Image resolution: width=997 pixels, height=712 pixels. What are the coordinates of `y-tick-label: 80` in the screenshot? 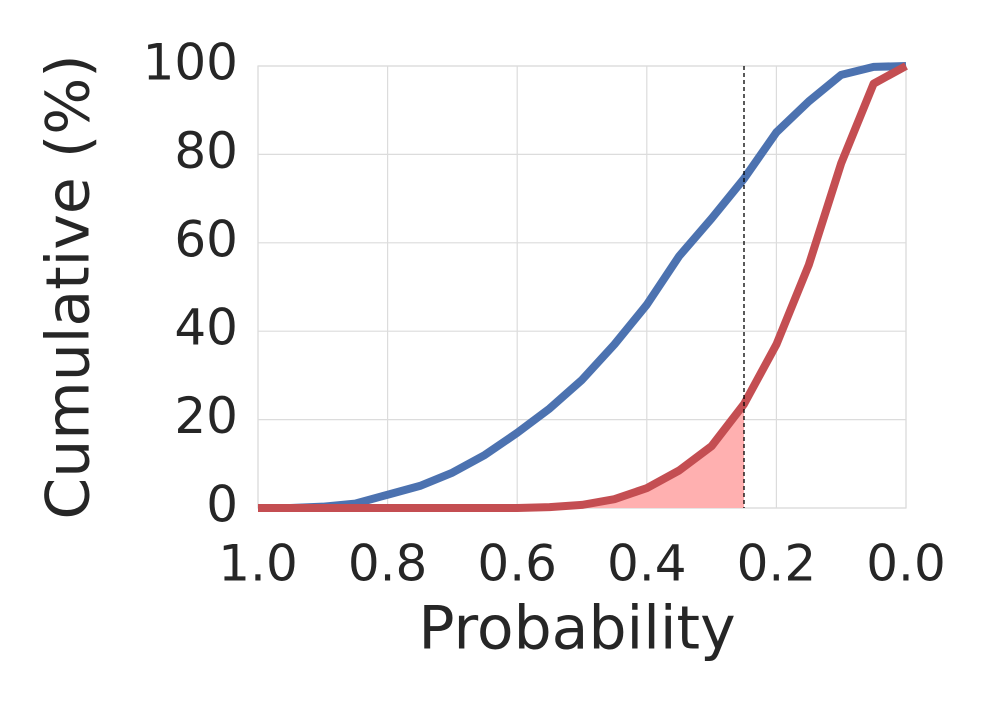 It's located at (206, 151).